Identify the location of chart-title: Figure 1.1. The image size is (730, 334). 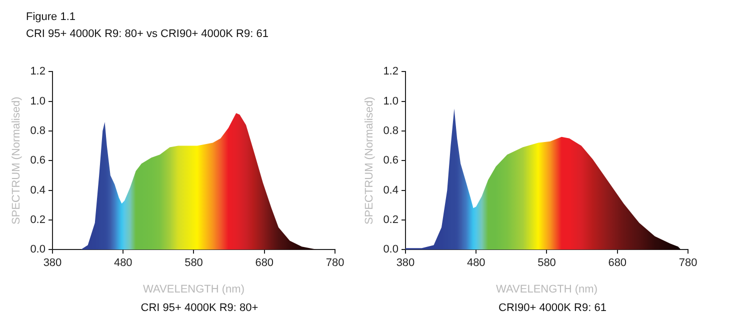
(51, 17).